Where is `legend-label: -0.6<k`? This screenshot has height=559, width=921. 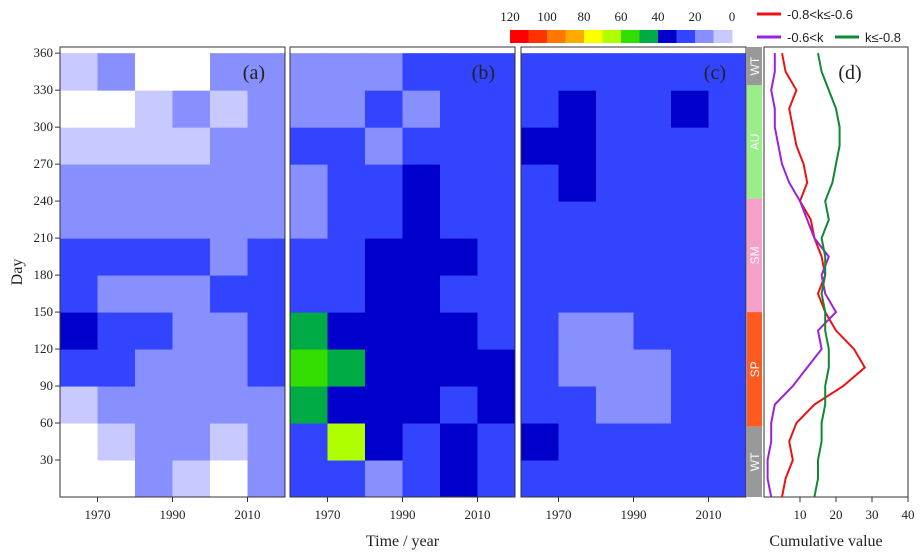
legend-label: -0.6<k is located at coordinates (805, 37).